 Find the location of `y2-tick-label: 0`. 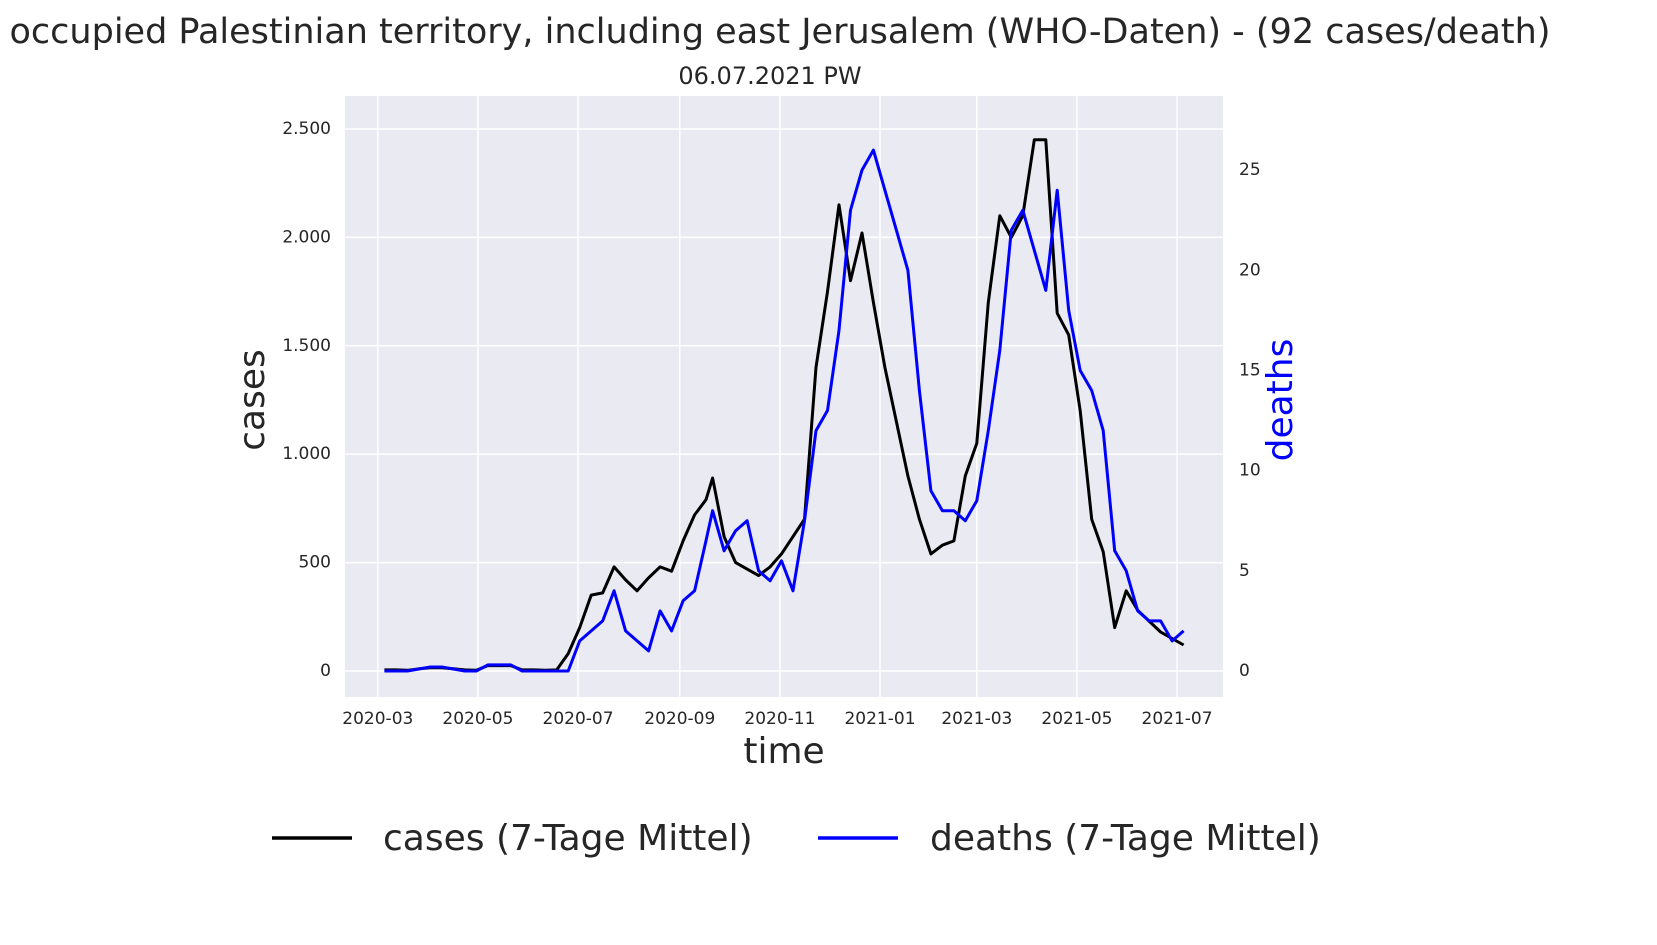

y2-tick-label: 0 is located at coordinates (1244, 671).